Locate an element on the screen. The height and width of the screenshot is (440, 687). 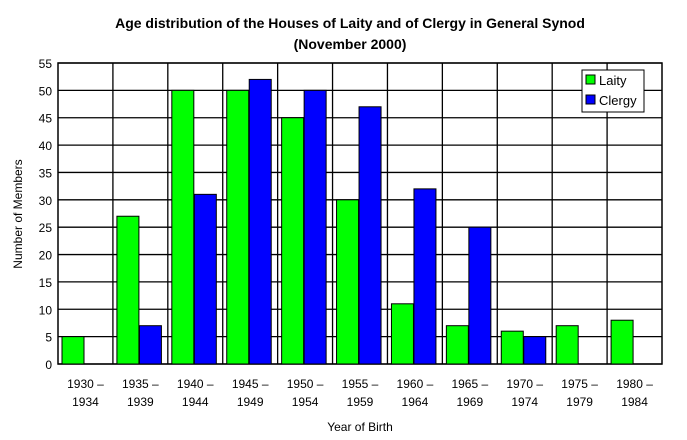
x-tick-label: 1960 – is located at coordinates (415, 384).